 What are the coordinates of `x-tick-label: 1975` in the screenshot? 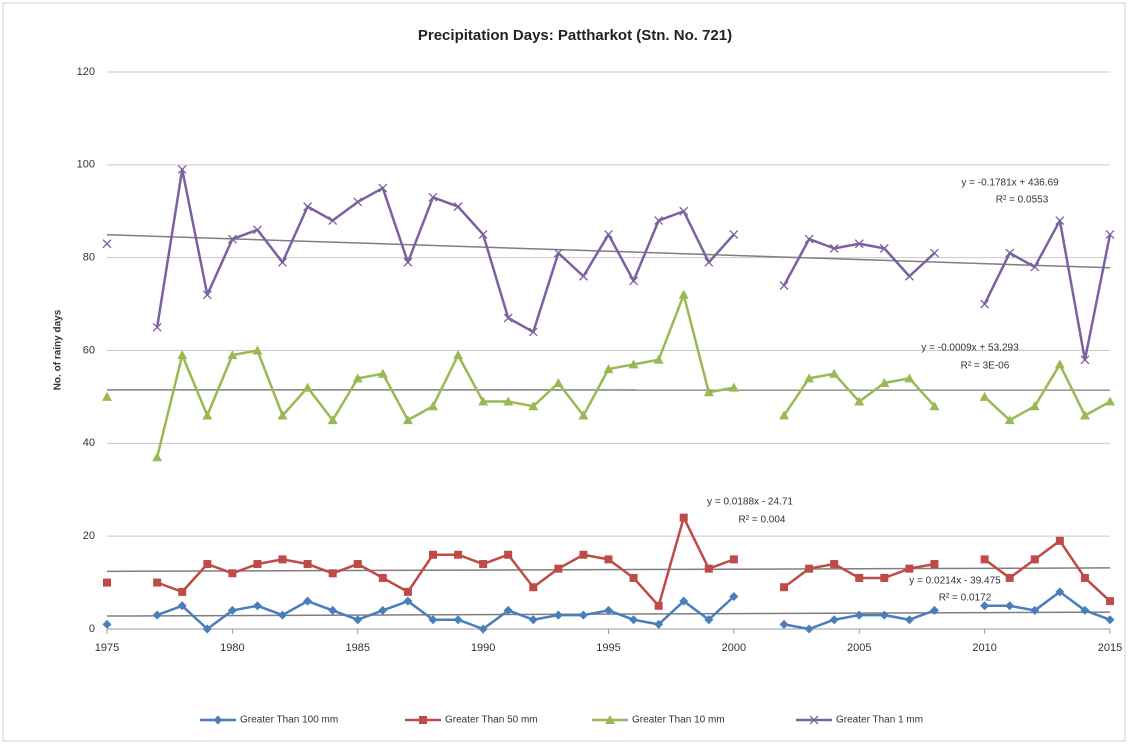 It's located at (107, 648).